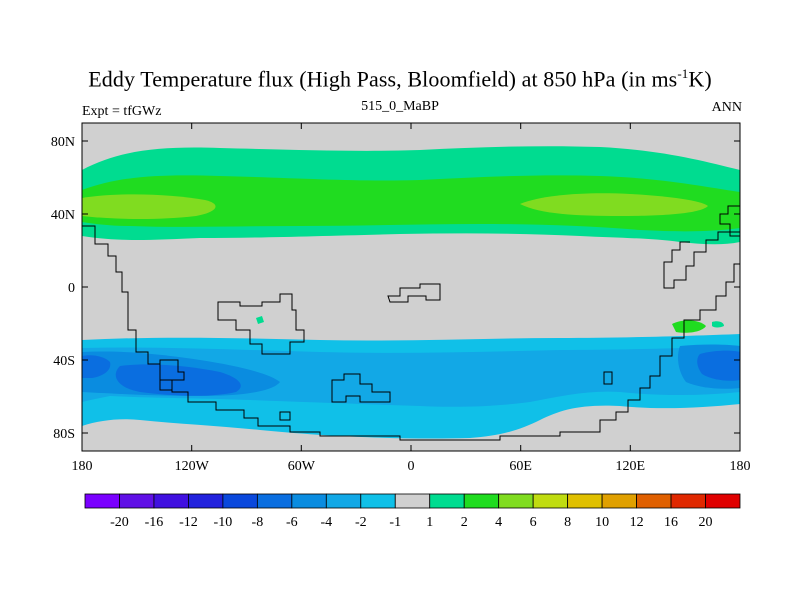  Describe the element at coordinates (533, 522) in the screenshot. I see `colorbar-label: 6` at that location.